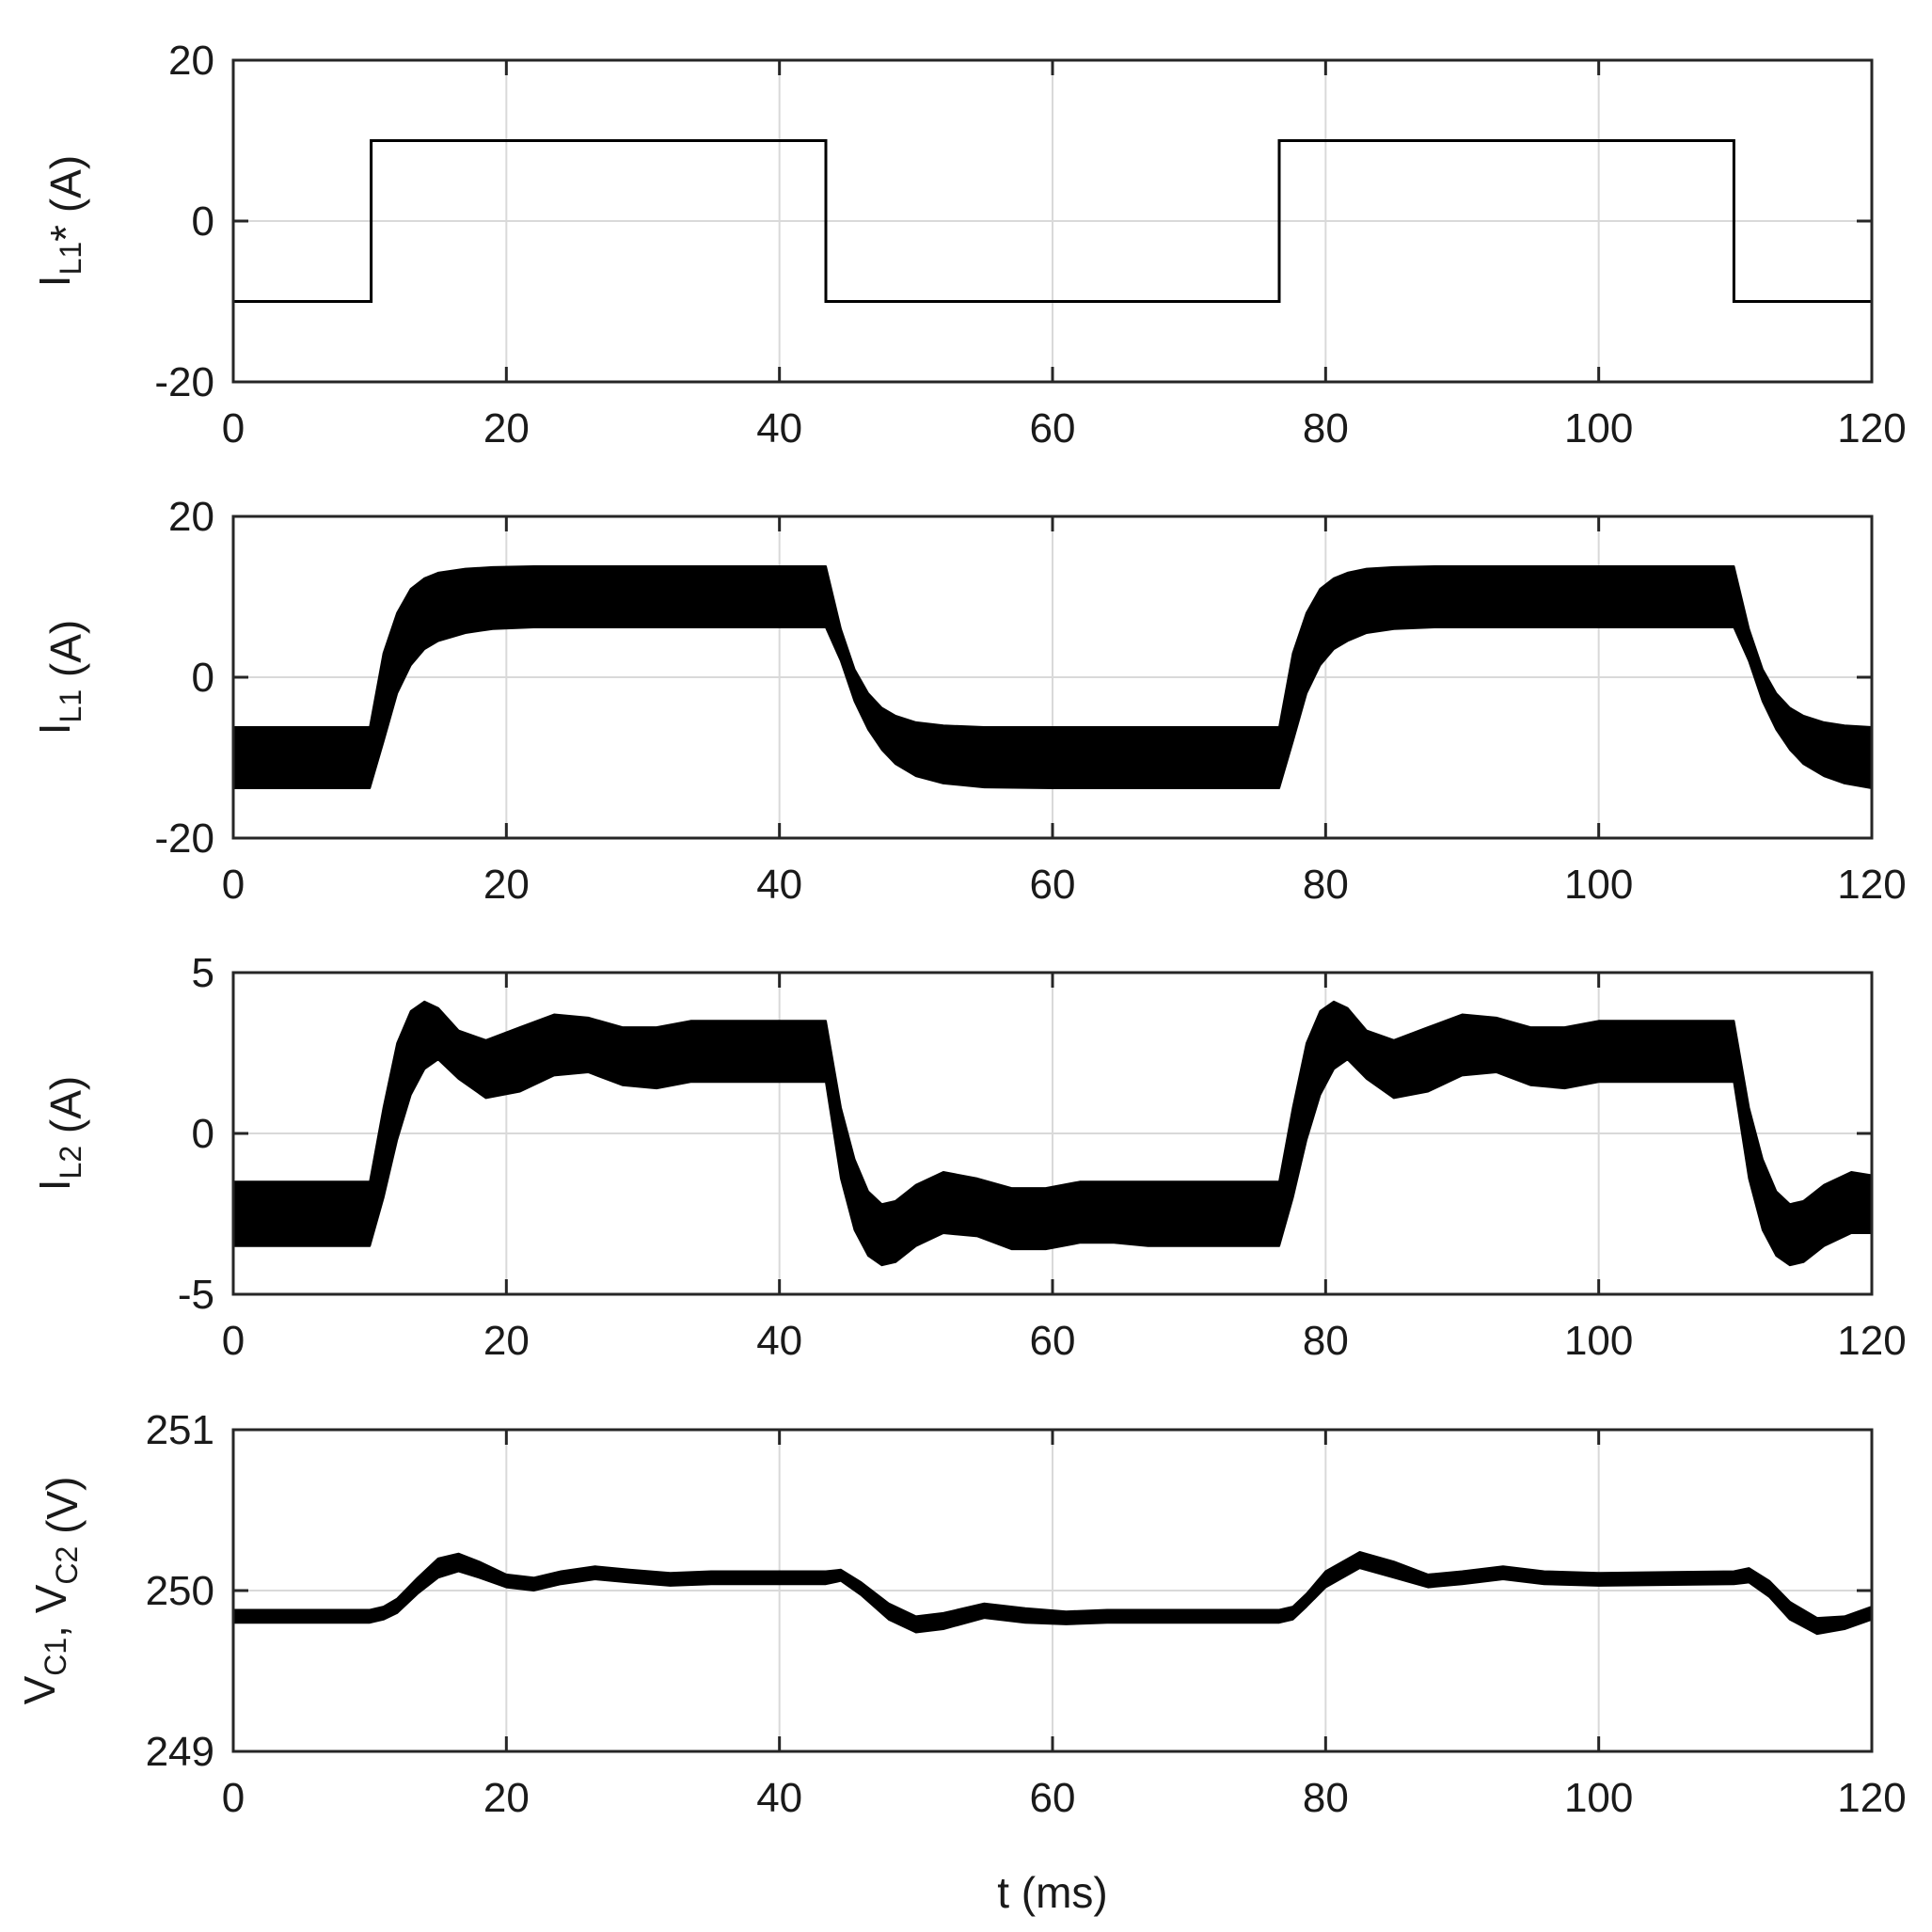 The width and height of the screenshot is (1932, 1932). I want to click on y-axis-label: IL1 (A), so click(60, 677).